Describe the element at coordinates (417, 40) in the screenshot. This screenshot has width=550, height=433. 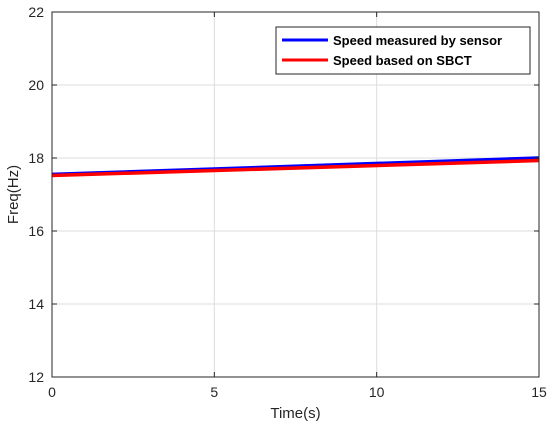
I see `legend-label-sensor: Speed measured by sensor` at that location.